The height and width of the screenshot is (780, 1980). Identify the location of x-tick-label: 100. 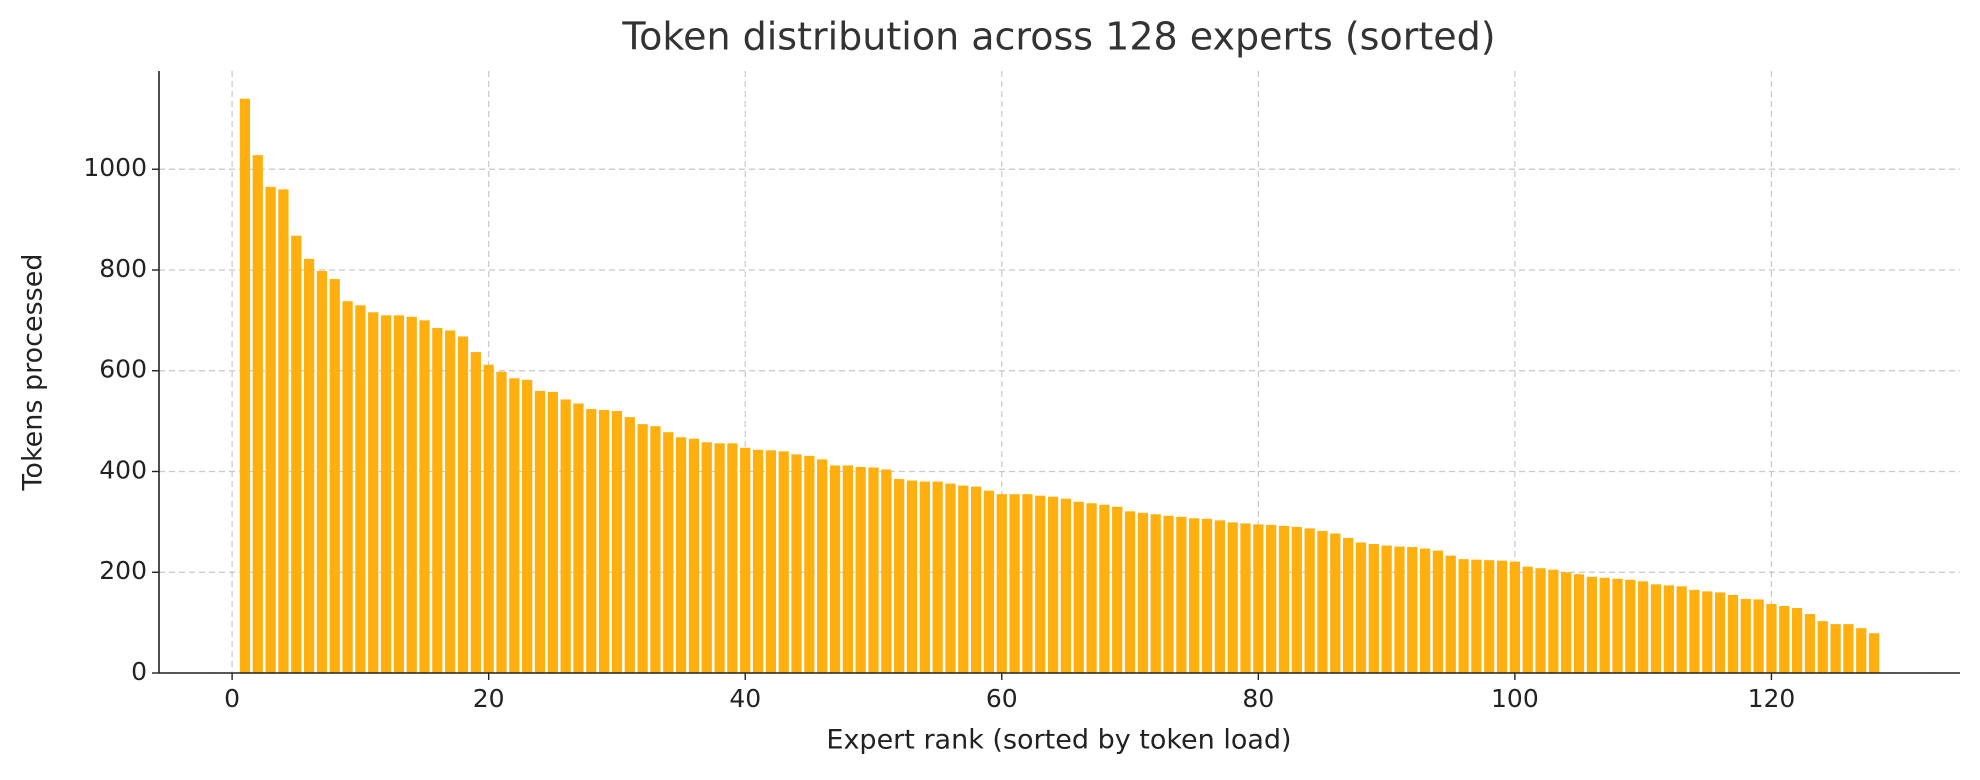
(1515, 698).